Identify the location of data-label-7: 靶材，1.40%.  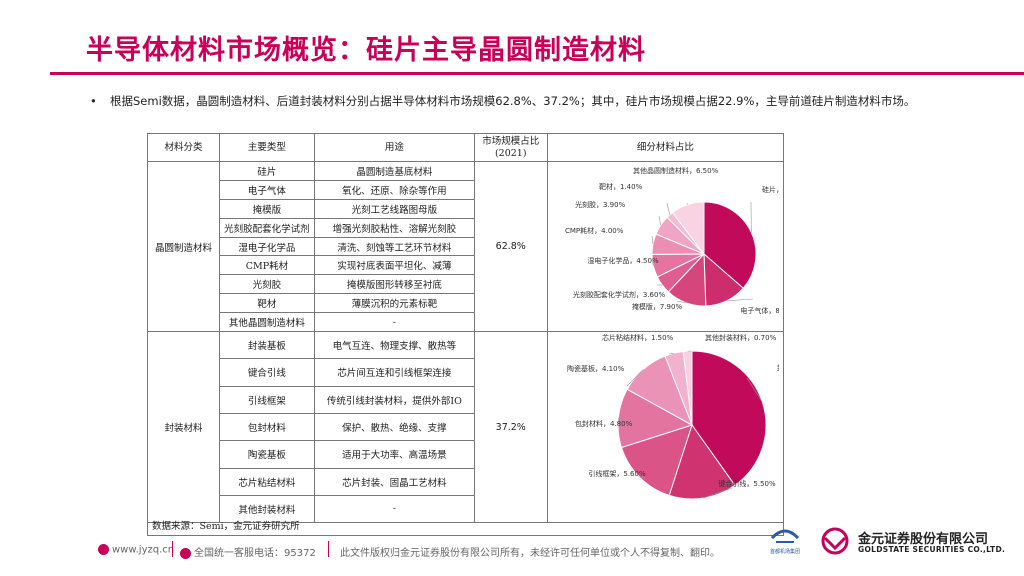
(621, 186).